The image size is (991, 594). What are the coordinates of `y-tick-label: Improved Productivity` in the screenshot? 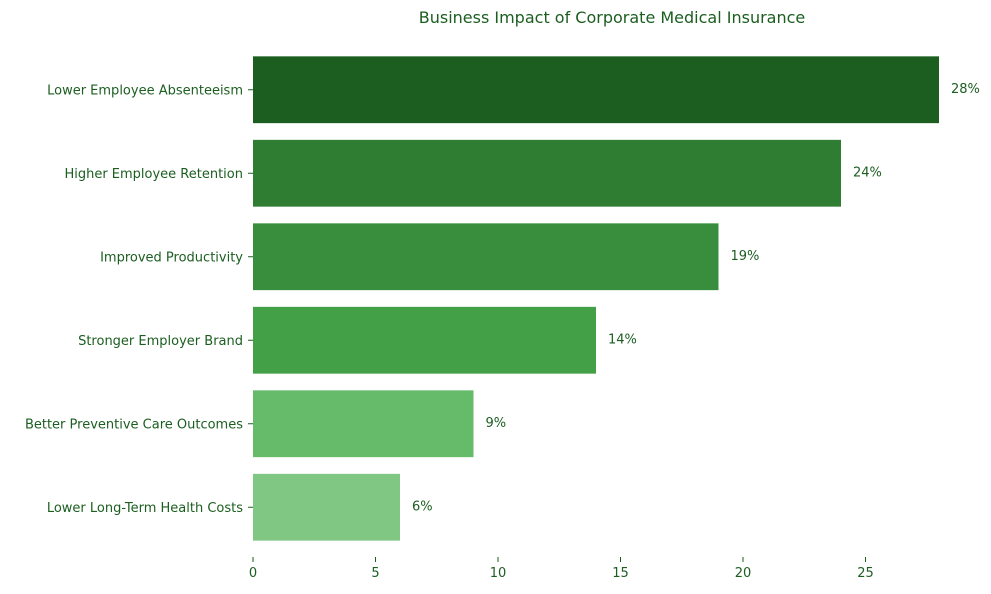 It's located at (171, 257).